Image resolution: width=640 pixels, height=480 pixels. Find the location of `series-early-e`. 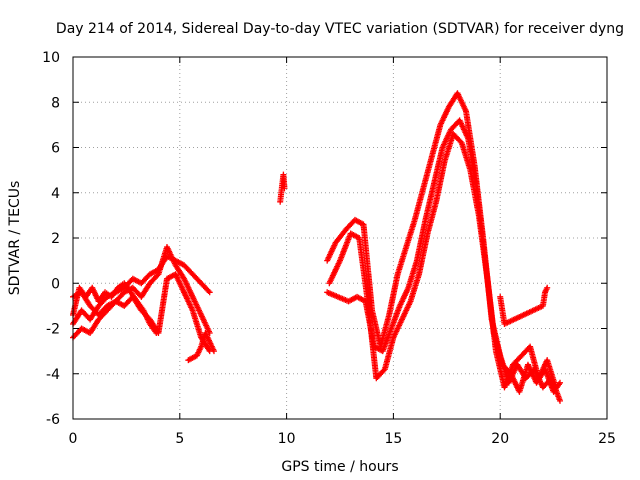

series-early-e is located at coordinates (201, 347).